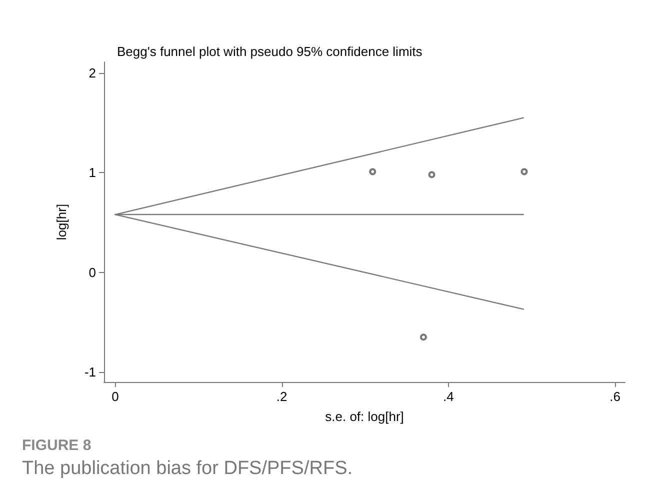 The height and width of the screenshot is (501, 656). I want to click on y-tick-label: 2, so click(92, 72).